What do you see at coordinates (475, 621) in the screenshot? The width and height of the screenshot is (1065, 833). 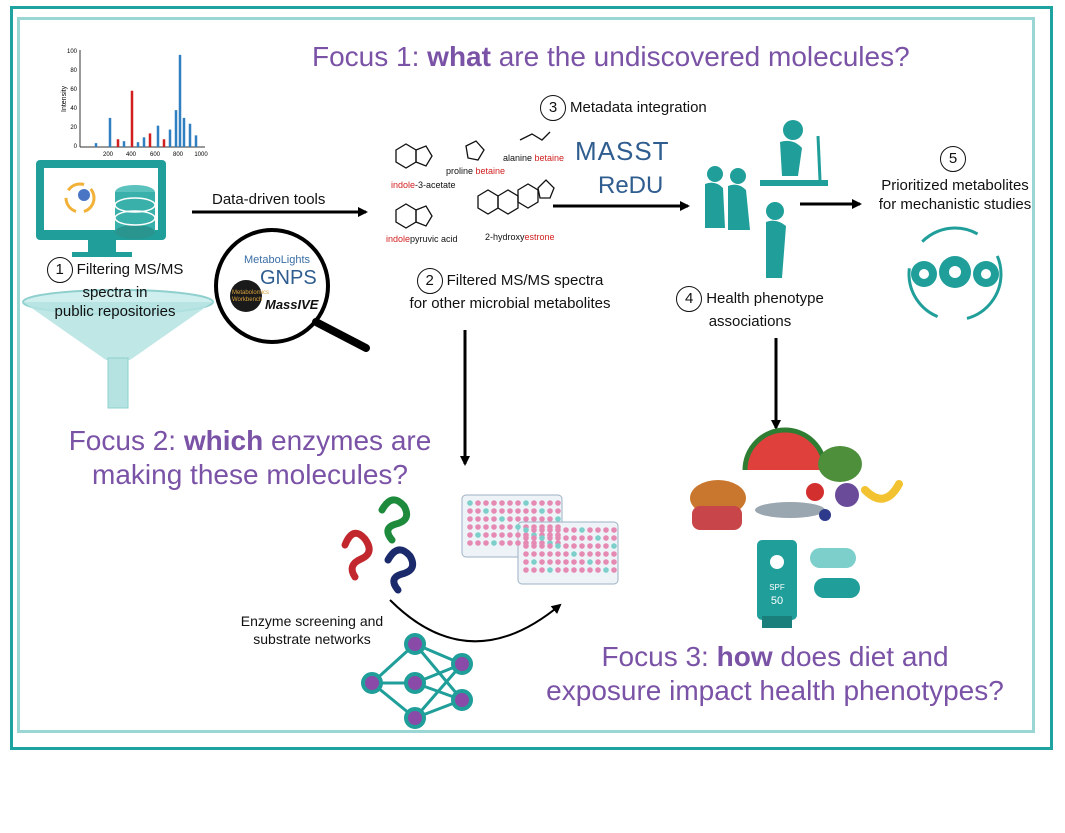 I see `arrow-curved-screening` at bounding box center [475, 621].